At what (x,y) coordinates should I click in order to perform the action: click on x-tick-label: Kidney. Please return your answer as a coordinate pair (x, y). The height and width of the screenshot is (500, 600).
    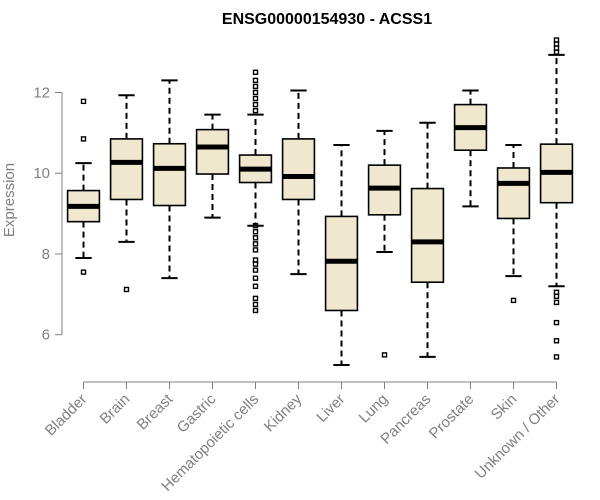
    Looking at the image, I should click on (283, 412).